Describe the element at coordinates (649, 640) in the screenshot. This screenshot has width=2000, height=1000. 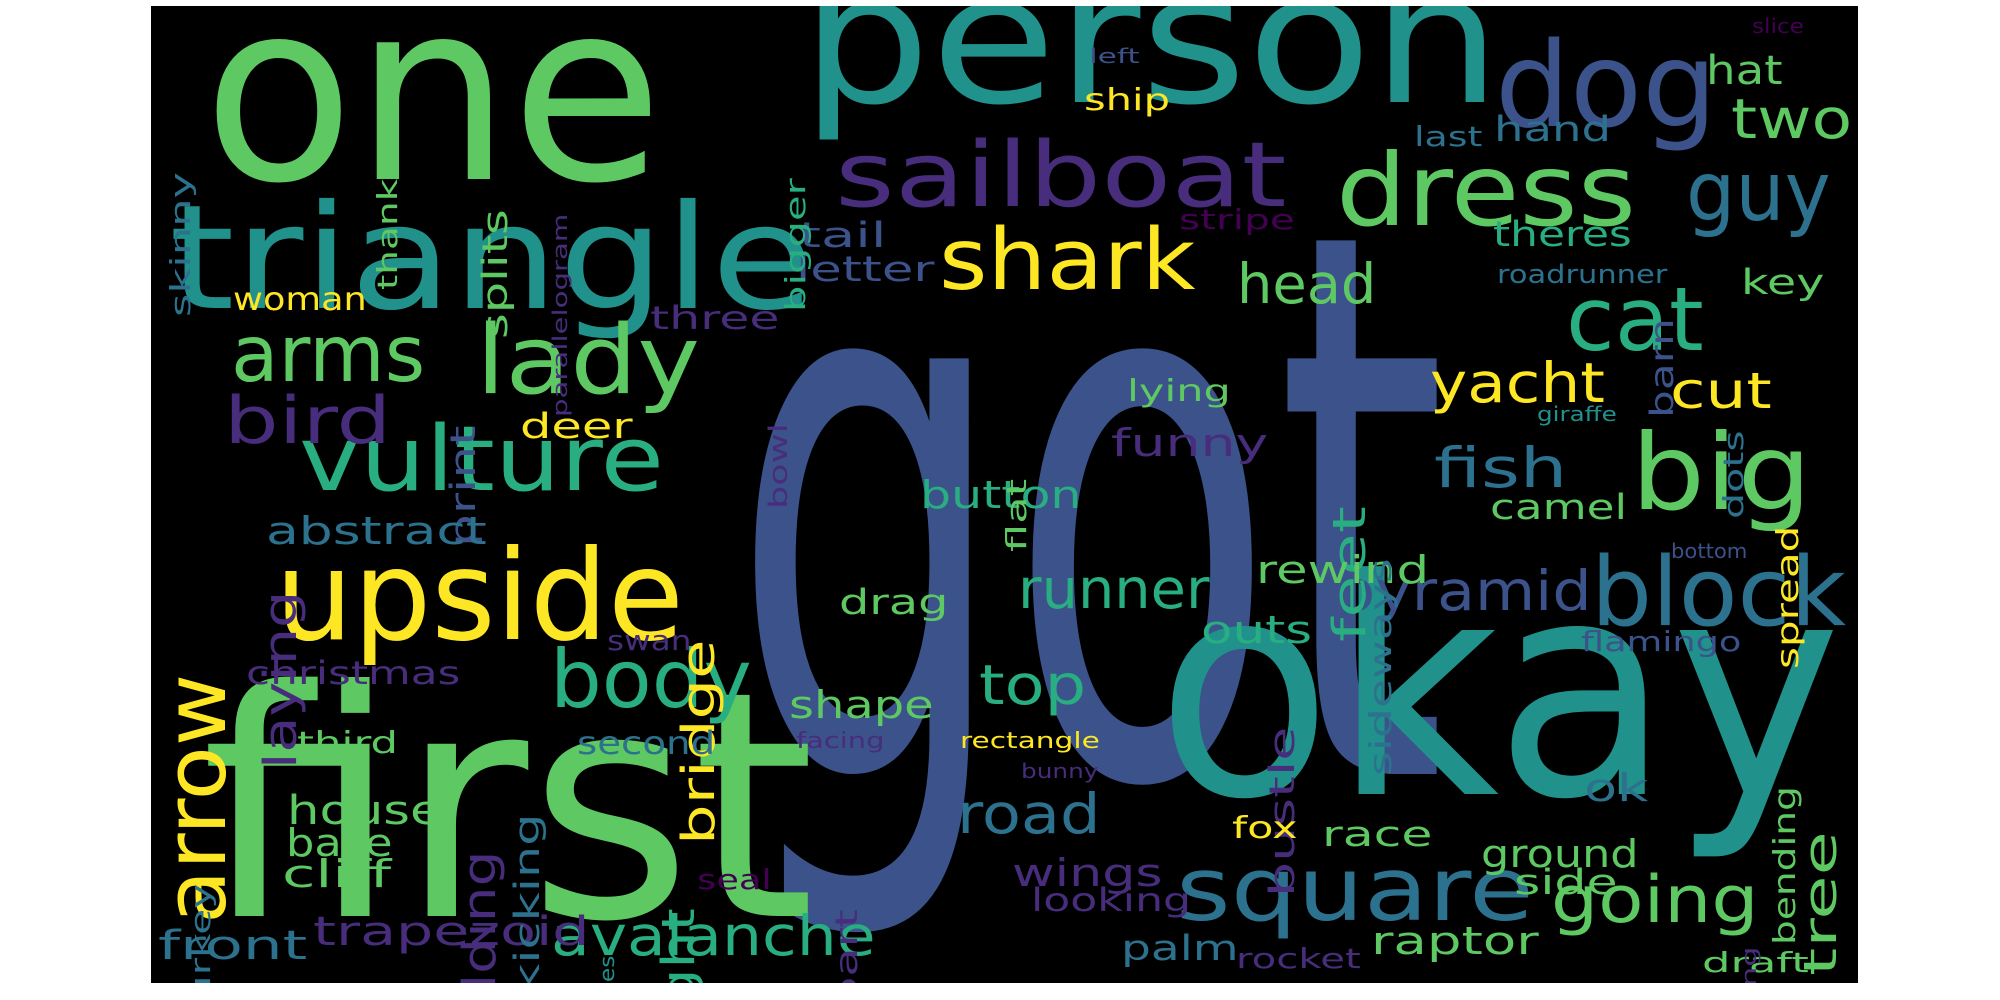
I see `word-swan: swan` at that location.